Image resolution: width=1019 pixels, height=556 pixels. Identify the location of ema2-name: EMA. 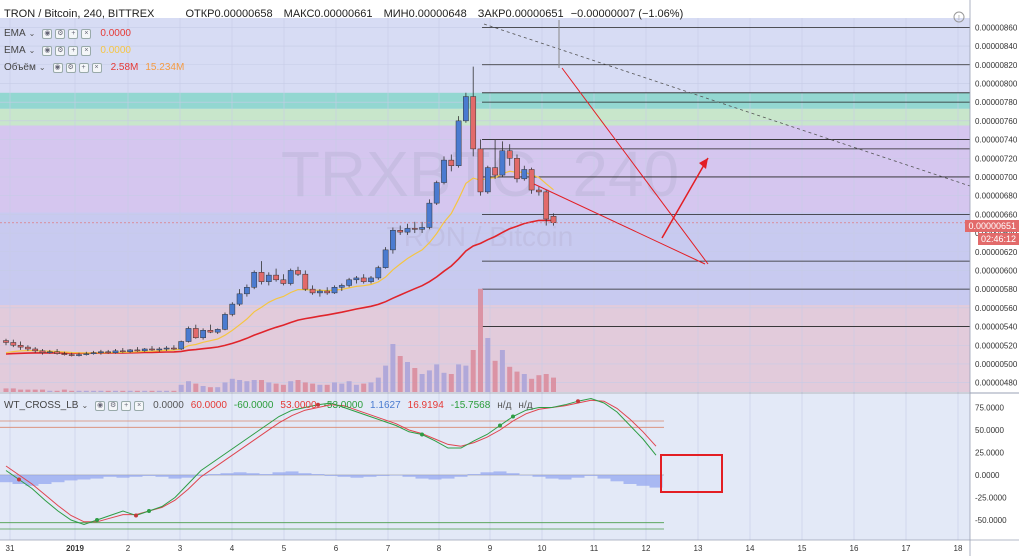
(15, 50).